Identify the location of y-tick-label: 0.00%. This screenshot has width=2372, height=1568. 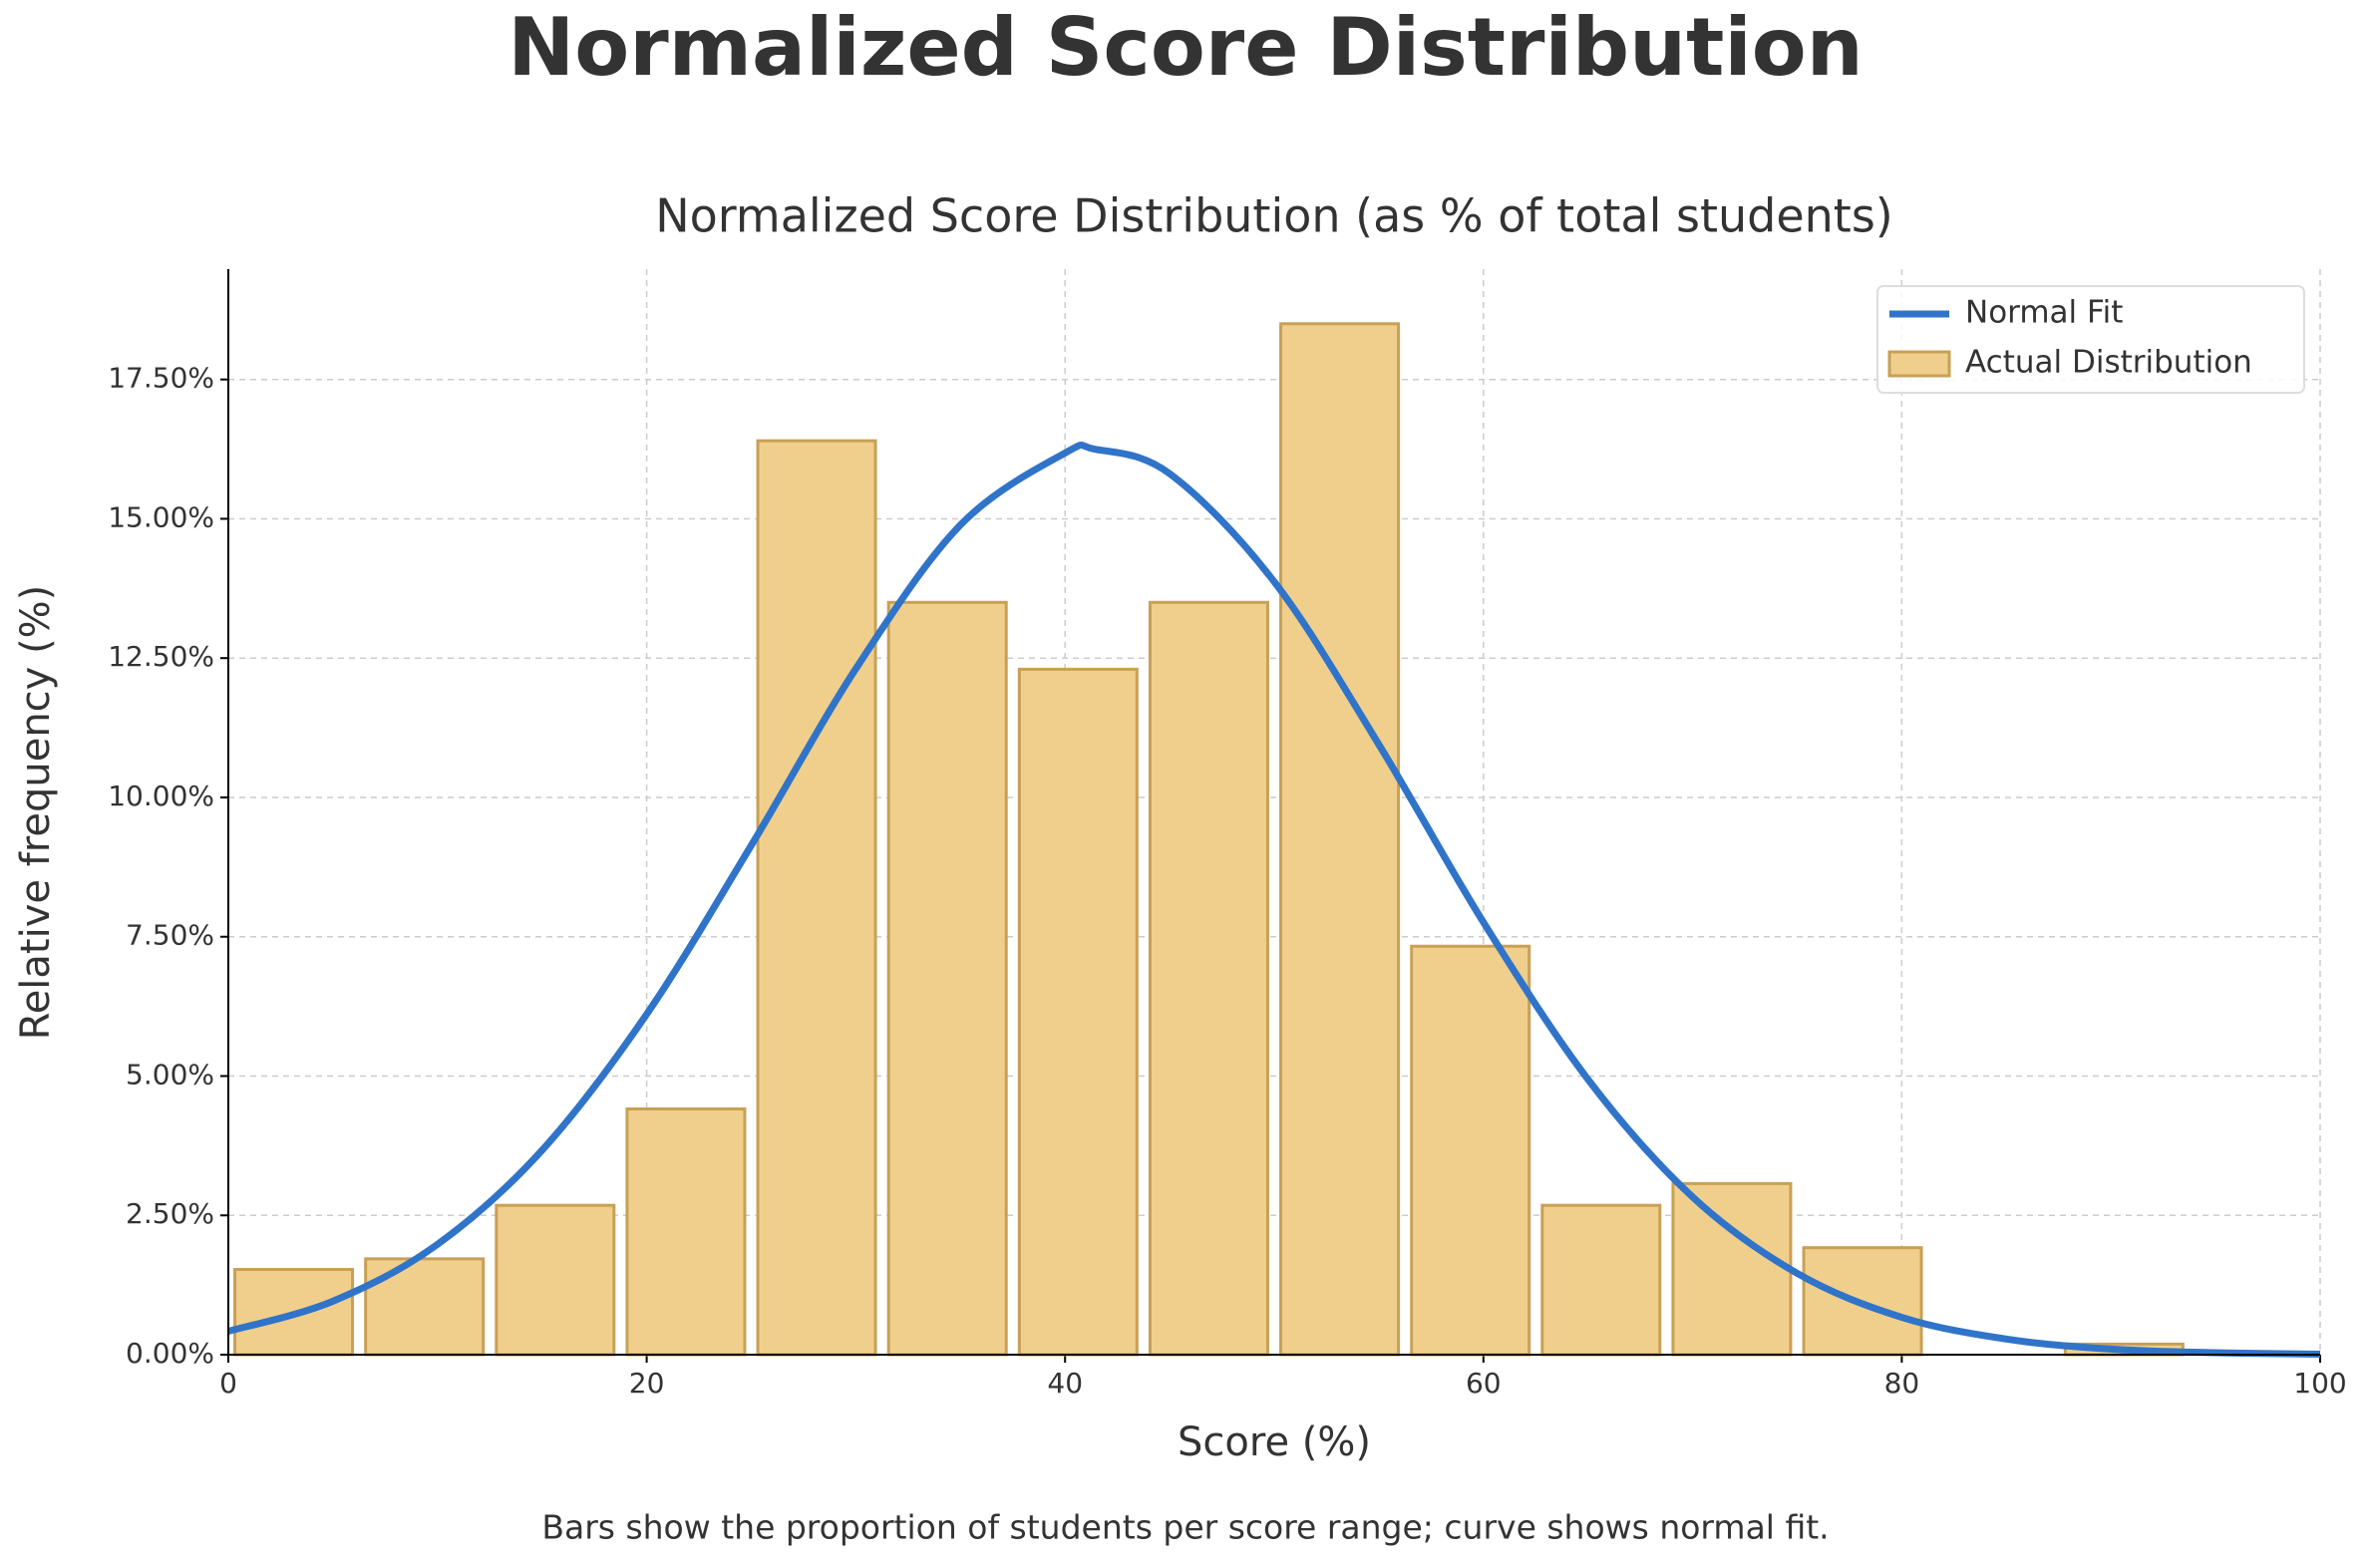
(170, 1353).